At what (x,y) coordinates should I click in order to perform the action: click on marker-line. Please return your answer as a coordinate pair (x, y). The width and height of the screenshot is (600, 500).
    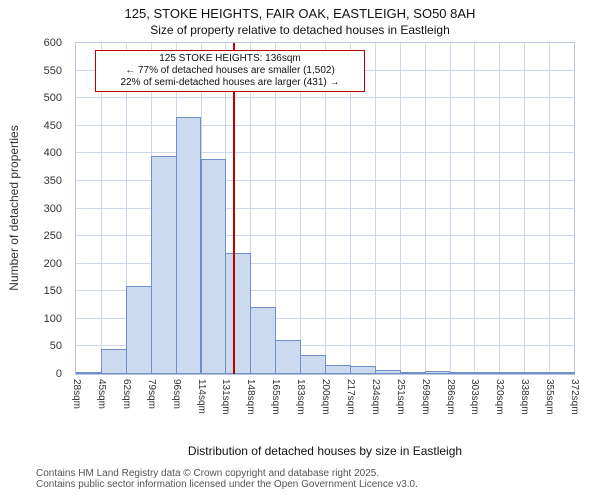
    Looking at the image, I should click on (233, 208).